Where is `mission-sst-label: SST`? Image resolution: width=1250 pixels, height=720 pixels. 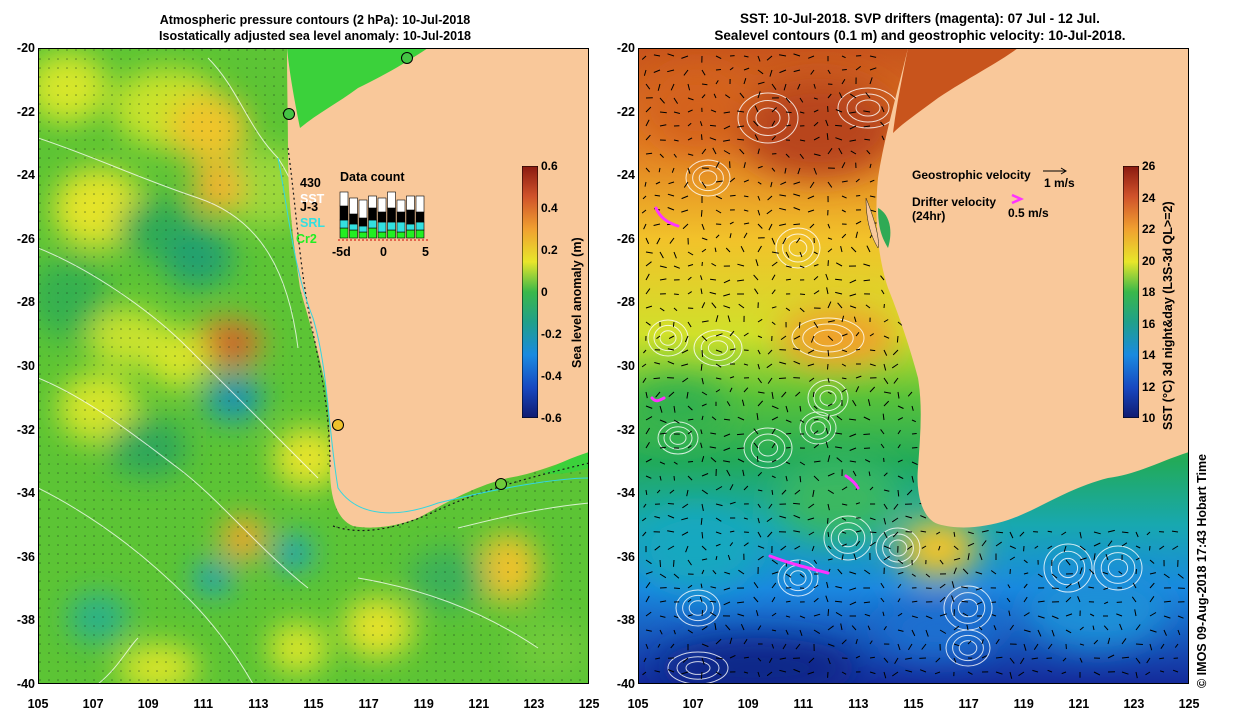 mission-sst-label: SST is located at coordinates (312, 199).